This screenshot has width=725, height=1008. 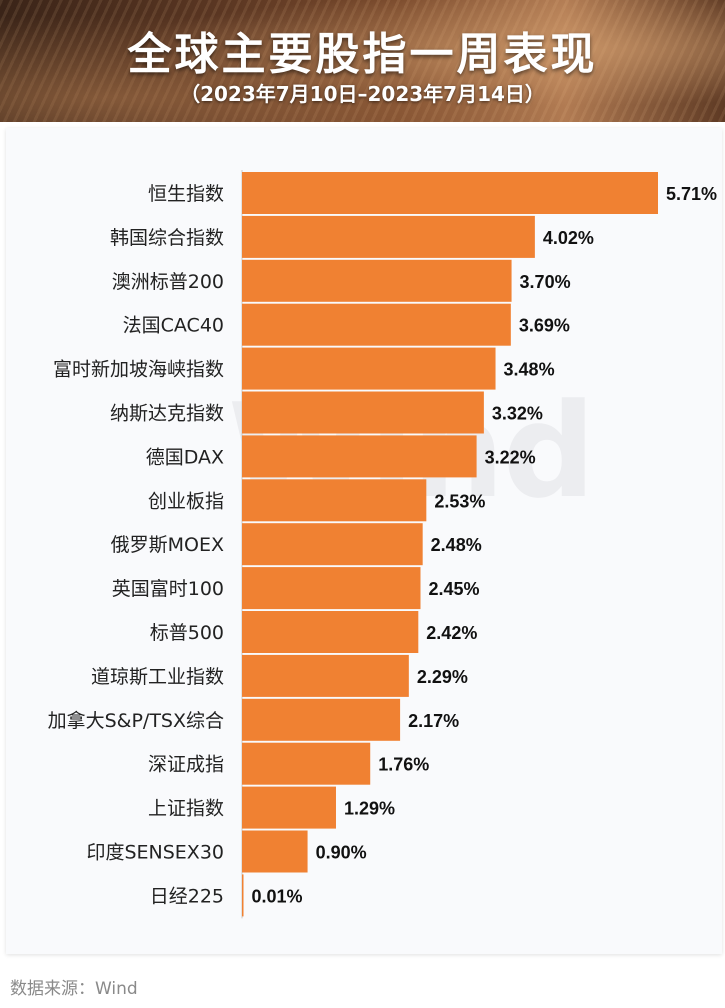 What do you see at coordinates (186, 501) in the screenshot?
I see `category-label: 创业板指` at bounding box center [186, 501].